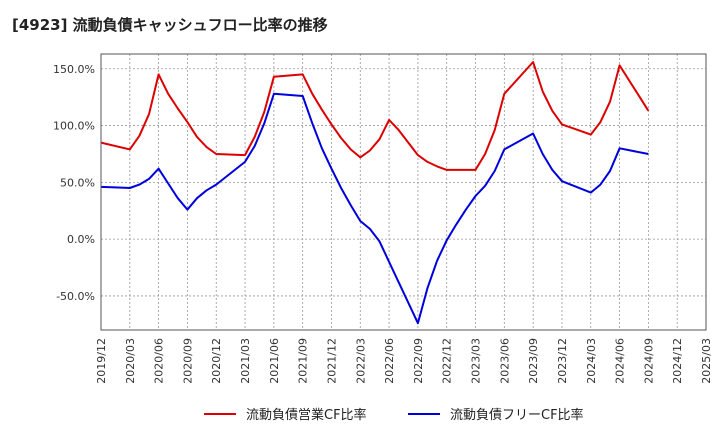 The height and width of the screenshot is (440, 720). Describe the element at coordinates (187, 361) in the screenshot. I see `x-tick-label: 2020/09` at that location.